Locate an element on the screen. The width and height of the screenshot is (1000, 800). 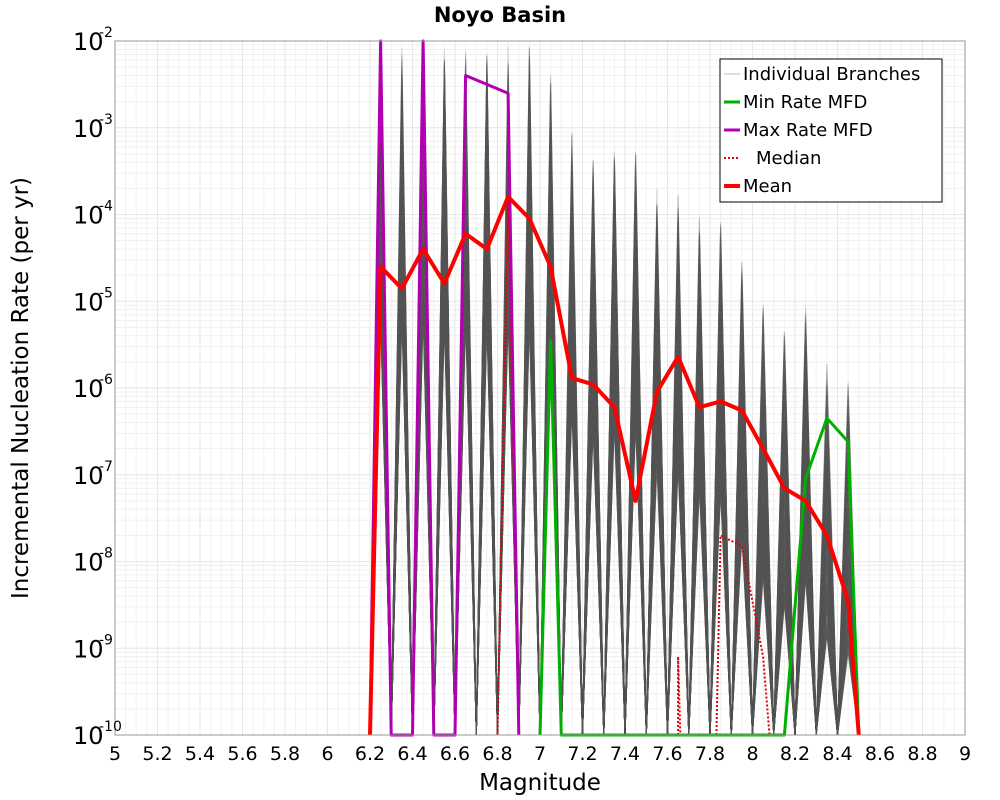
legend-box is located at coordinates (831, 130).